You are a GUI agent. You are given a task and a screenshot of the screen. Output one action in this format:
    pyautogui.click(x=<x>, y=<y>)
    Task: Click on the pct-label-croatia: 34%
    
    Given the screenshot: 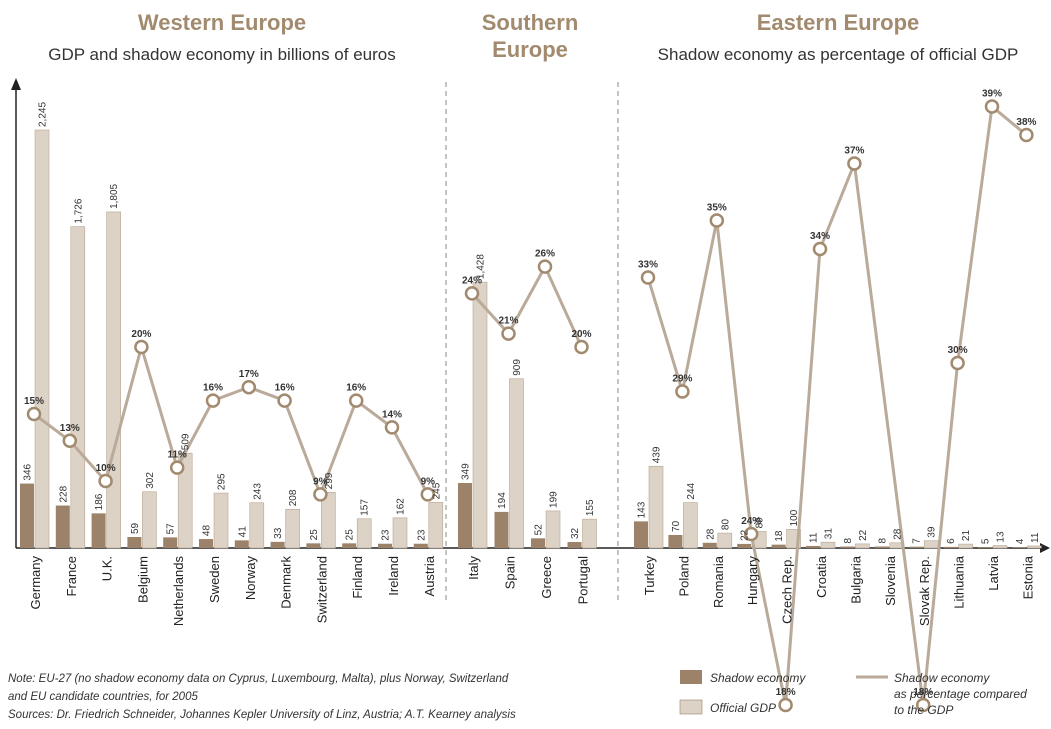 What is the action you would take?
    pyautogui.click(x=820, y=236)
    